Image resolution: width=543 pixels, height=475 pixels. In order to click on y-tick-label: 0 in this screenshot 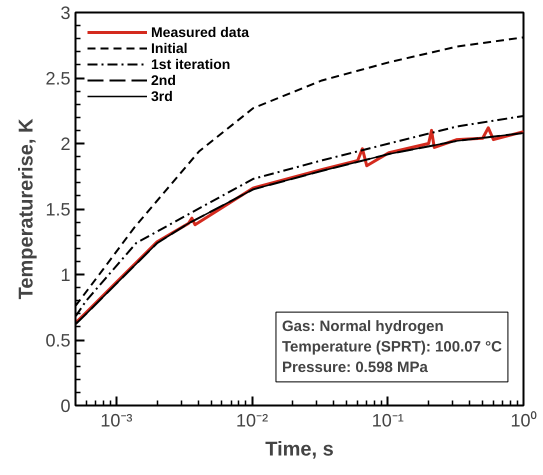, I will do `click(65, 406)`.